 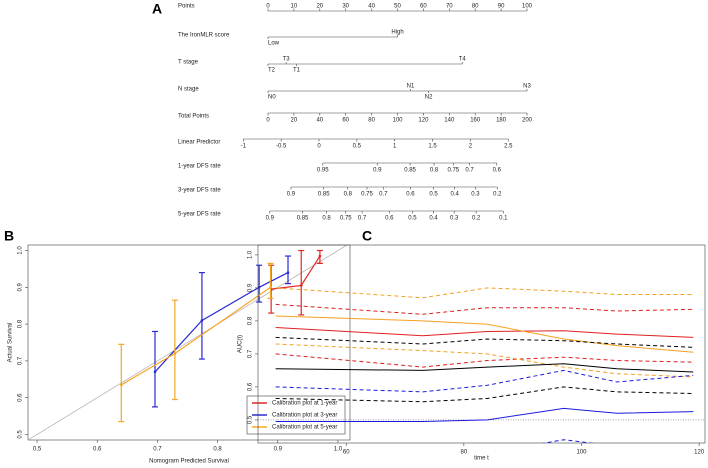 What do you see at coordinates (304, 416) in the screenshot?
I see `legend-label: Calibration plot at 3-year` at bounding box center [304, 416].